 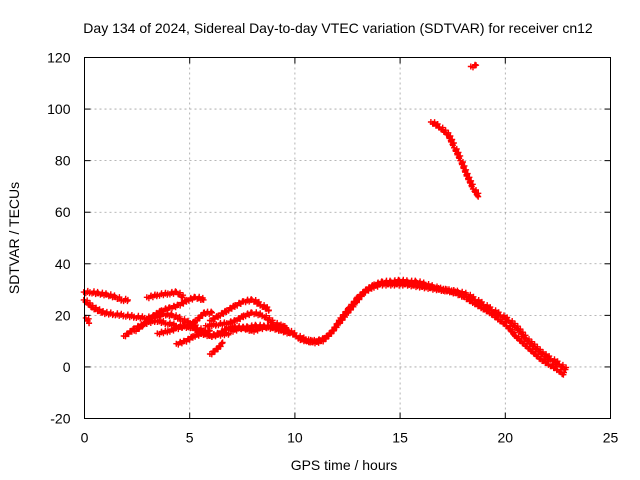 I want to click on y-tick-label: 80, so click(x=63, y=161).